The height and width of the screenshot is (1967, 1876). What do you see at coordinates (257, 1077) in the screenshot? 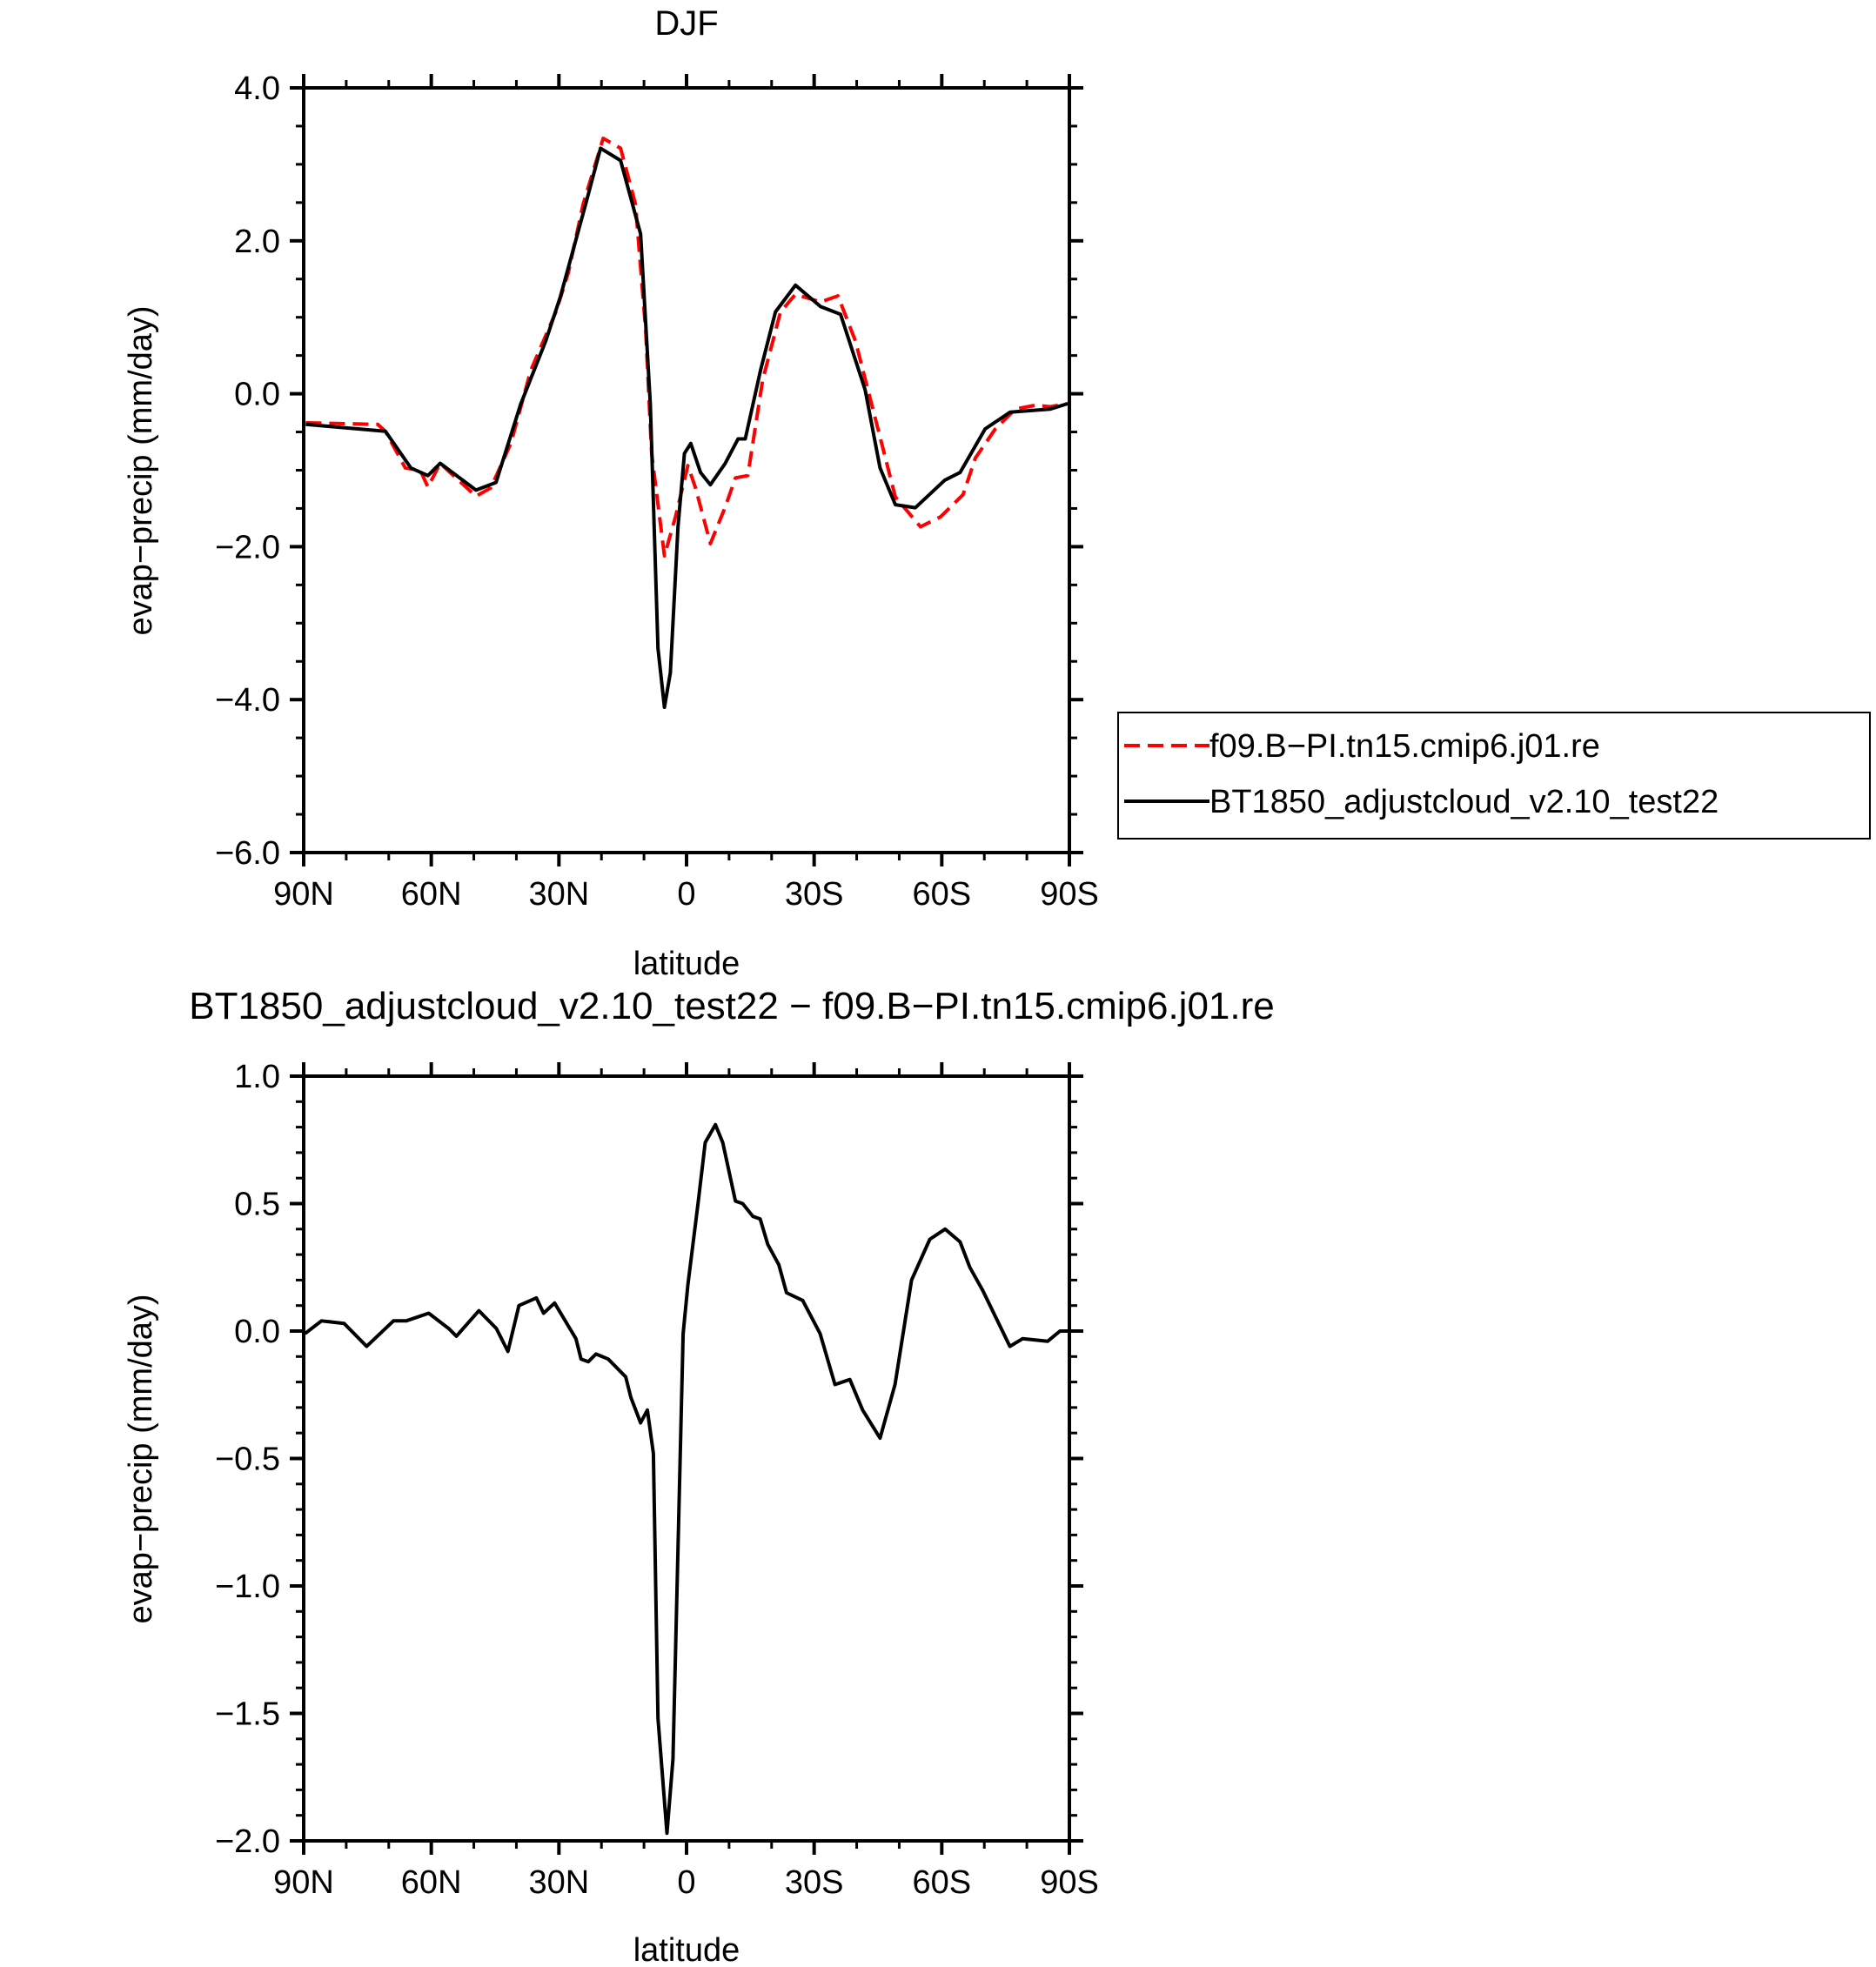
I see `y-tick-label: 1.0` at bounding box center [257, 1077].